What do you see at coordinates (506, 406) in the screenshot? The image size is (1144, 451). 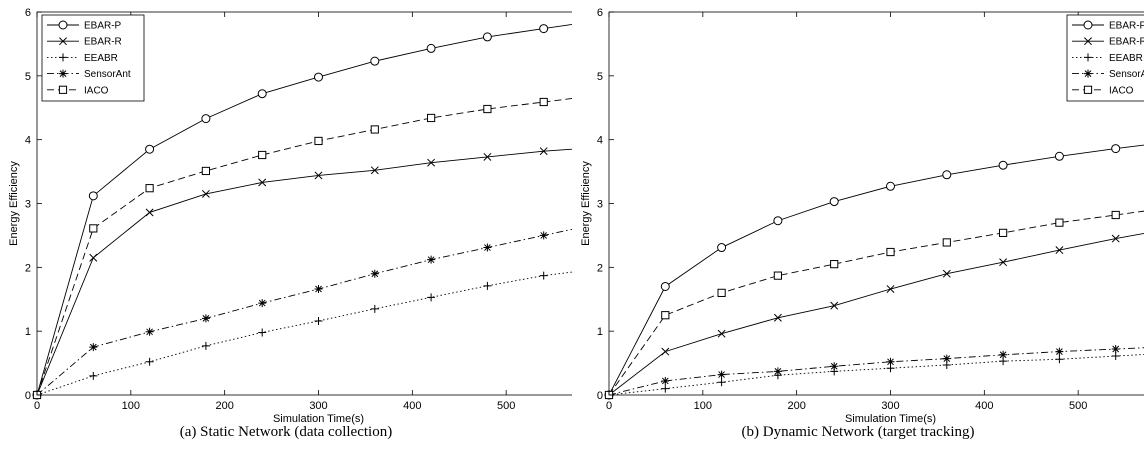 I see `x-tick-label: 500` at bounding box center [506, 406].